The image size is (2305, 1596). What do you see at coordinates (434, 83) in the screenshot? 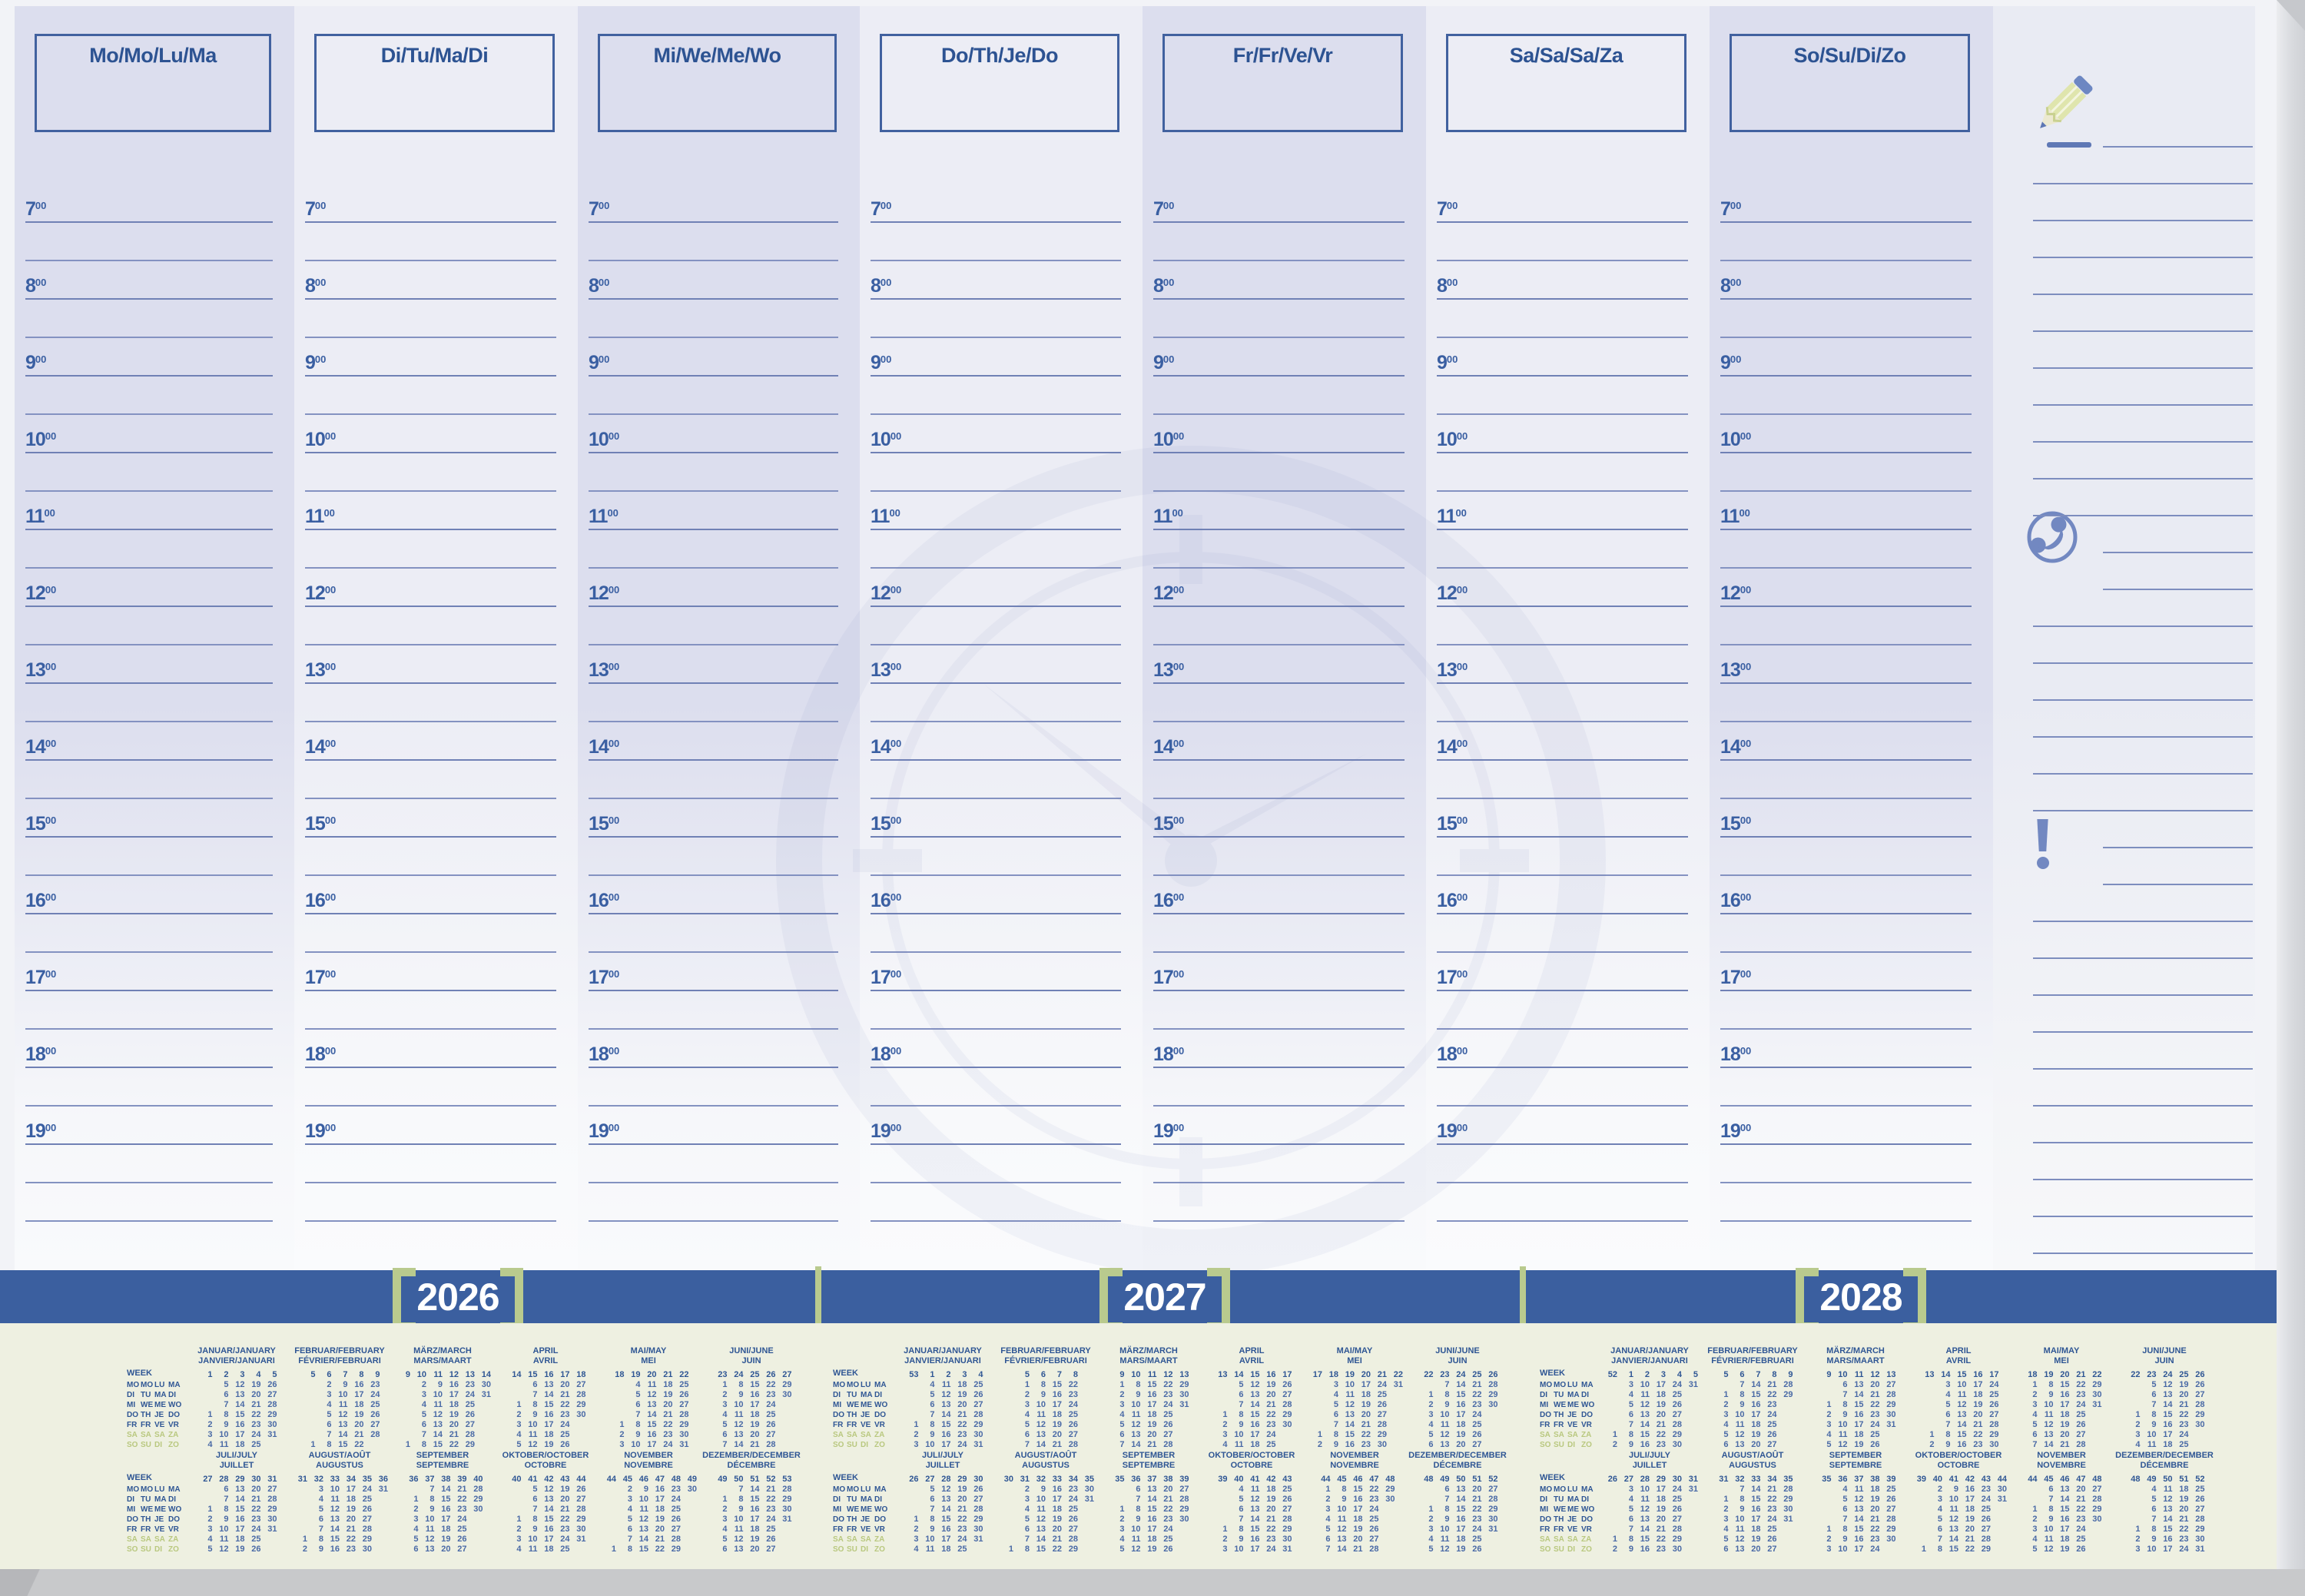
I see `day-header-box: Di/Tu/Ma/Di` at bounding box center [434, 83].